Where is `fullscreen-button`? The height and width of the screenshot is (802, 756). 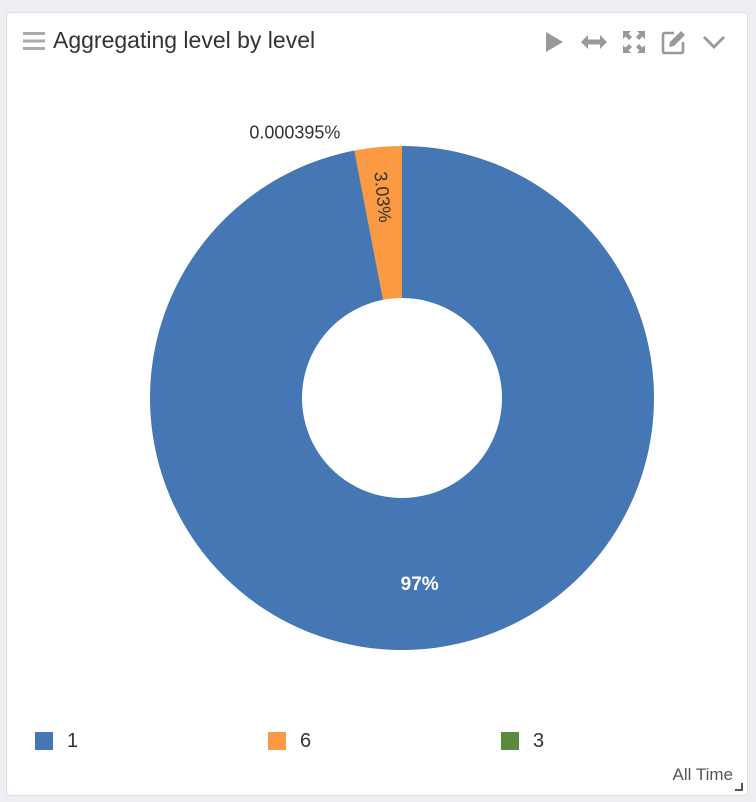
fullscreen-button is located at coordinates (634, 42).